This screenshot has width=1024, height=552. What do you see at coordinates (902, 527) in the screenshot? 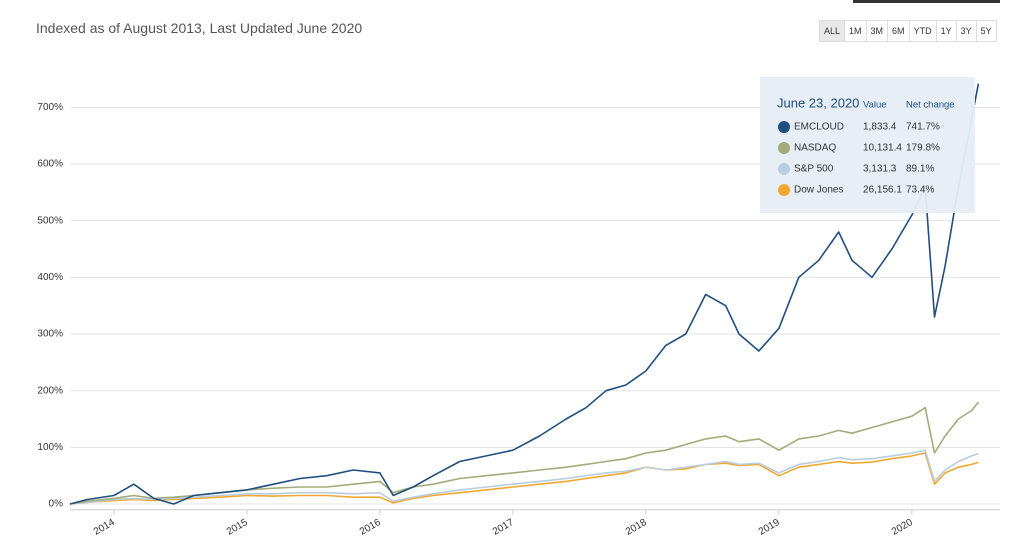
I see `x-tick-label: 2020` at bounding box center [902, 527].